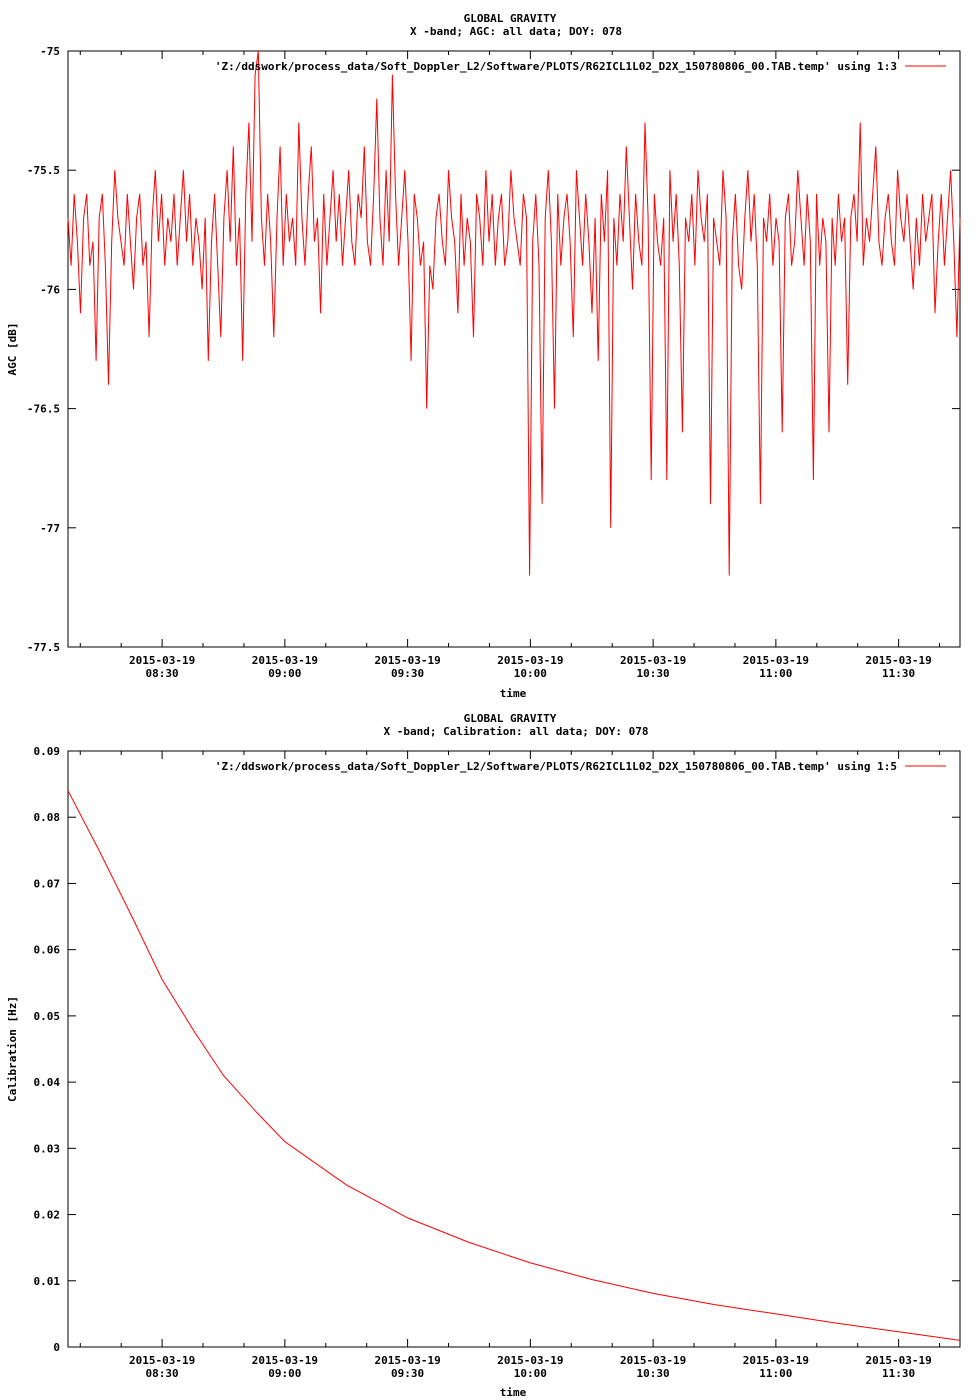 The image size is (980, 1400). Describe the element at coordinates (47, 817) in the screenshot. I see `y-tick-label: 0.08` at that location.